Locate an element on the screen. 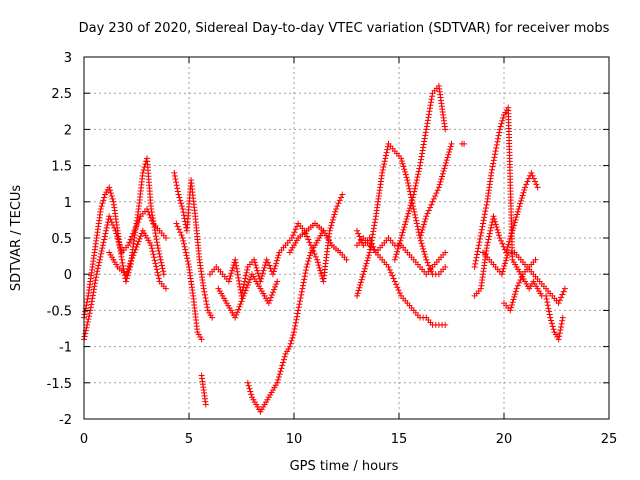 The height and width of the screenshot is (480, 640). x-axis-label: GPS time / hours is located at coordinates (344, 466).